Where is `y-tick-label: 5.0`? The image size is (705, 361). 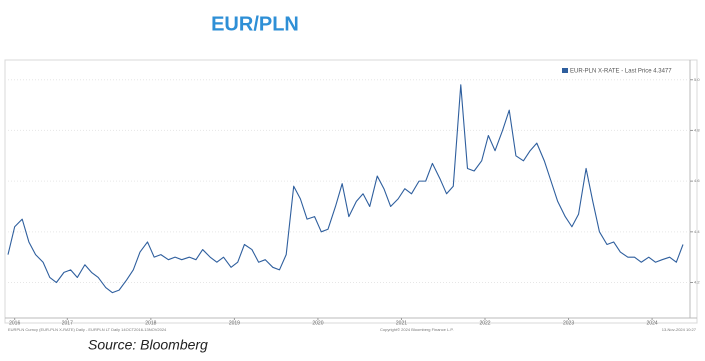
y-tick-label: 5.0 is located at coordinates (697, 79).